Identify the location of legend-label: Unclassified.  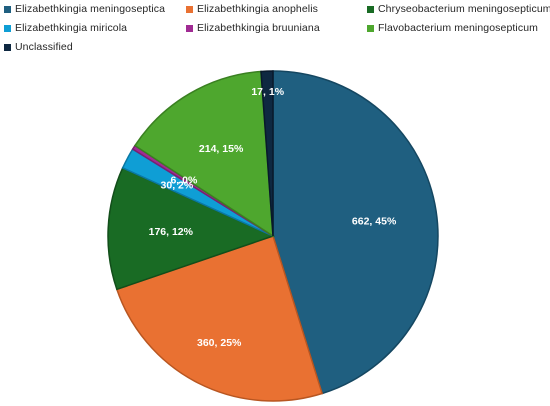
(44, 47).